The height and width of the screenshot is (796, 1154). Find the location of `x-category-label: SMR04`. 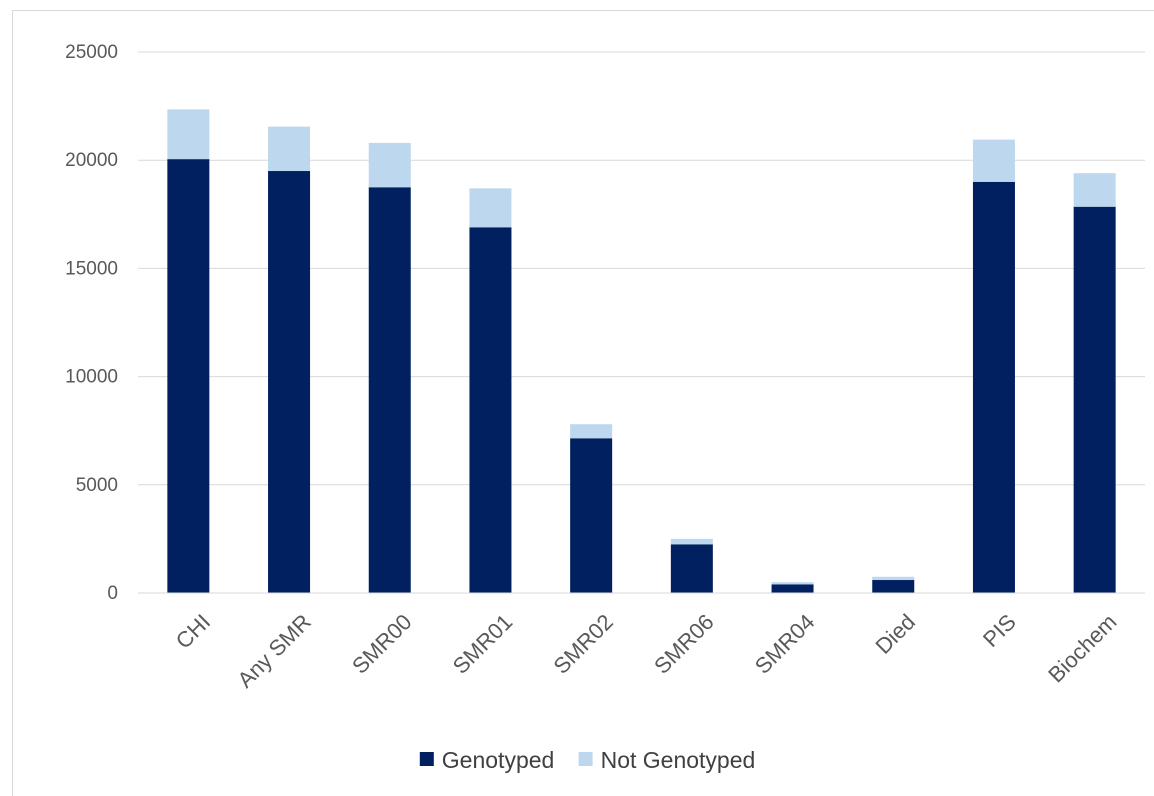

x-category-label: SMR04 is located at coordinates (785, 644).